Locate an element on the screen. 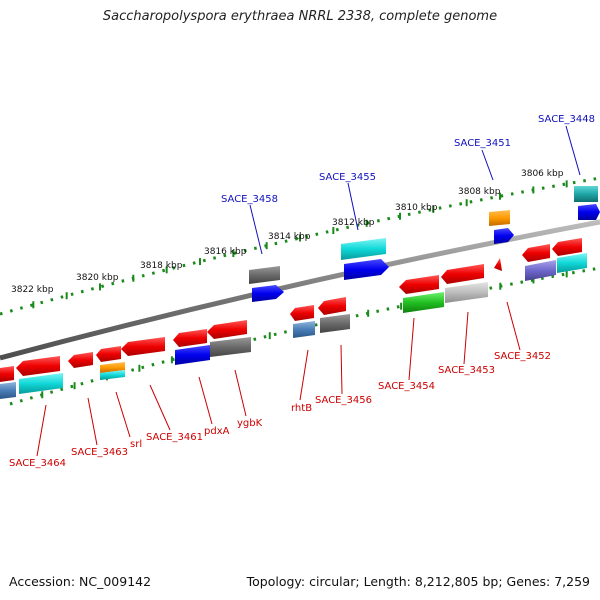  gene-label: SACE_3452 is located at coordinates (522, 356).